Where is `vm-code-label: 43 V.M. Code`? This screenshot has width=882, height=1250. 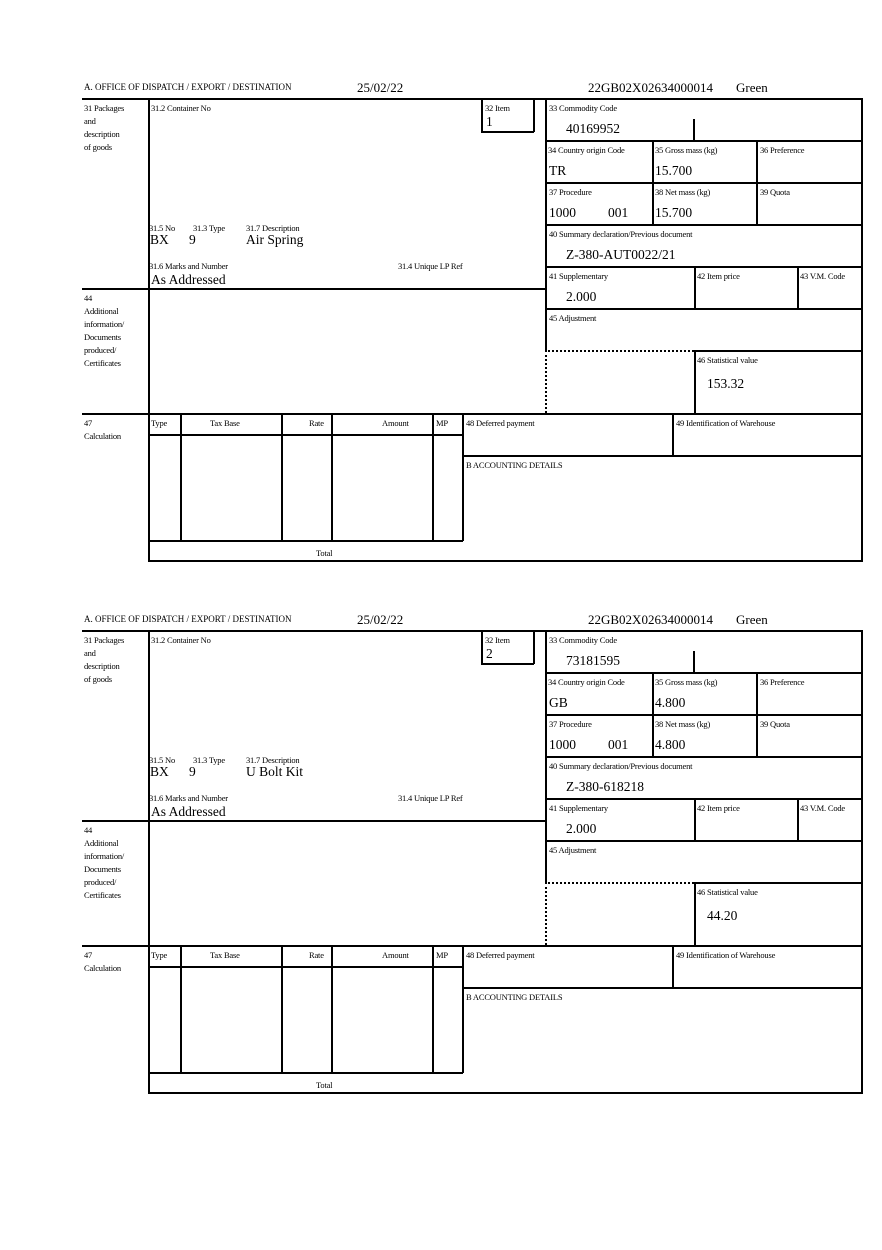
vm-code-label: 43 V.M. Code is located at coordinates (822, 276).